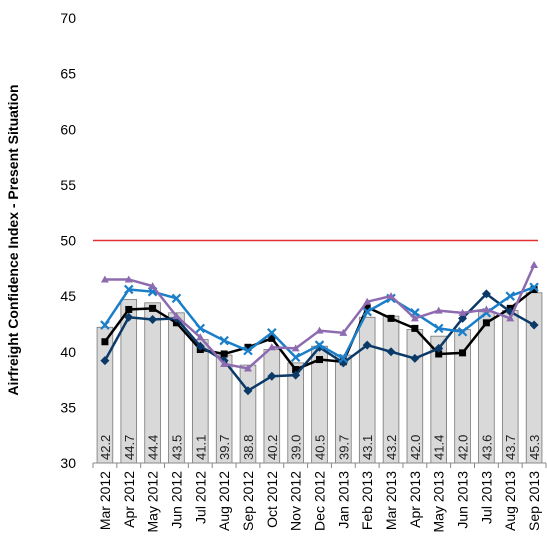 The width and height of the screenshot is (547, 557). What do you see at coordinates (129, 499) in the screenshot?
I see `x-tick-label: Apr 2012` at bounding box center [129, 499].